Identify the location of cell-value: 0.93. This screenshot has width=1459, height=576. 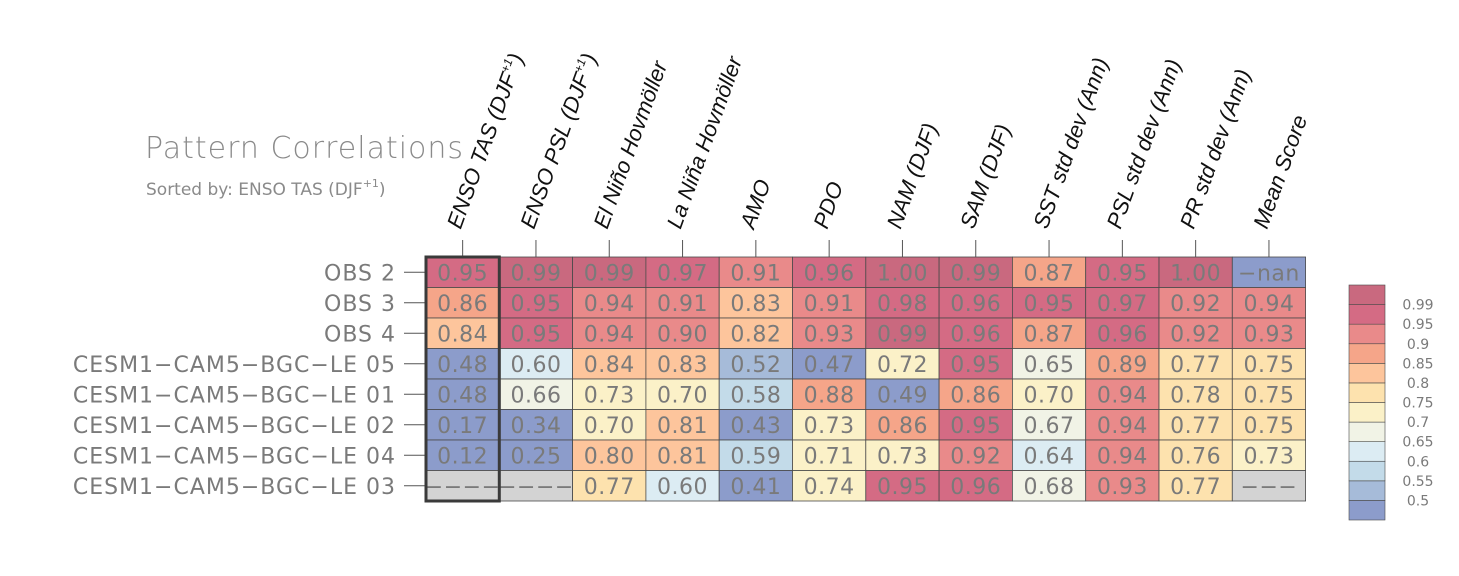
(1122, 487).